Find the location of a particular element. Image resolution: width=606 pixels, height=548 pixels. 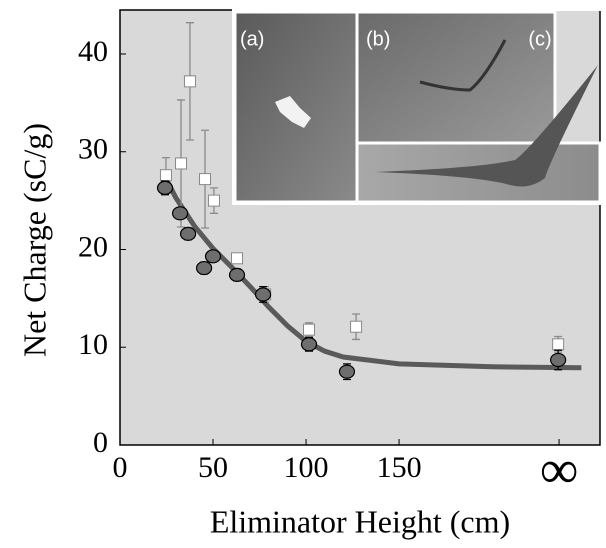

y-tick-label: 40 is located at coordinates (93, 51).